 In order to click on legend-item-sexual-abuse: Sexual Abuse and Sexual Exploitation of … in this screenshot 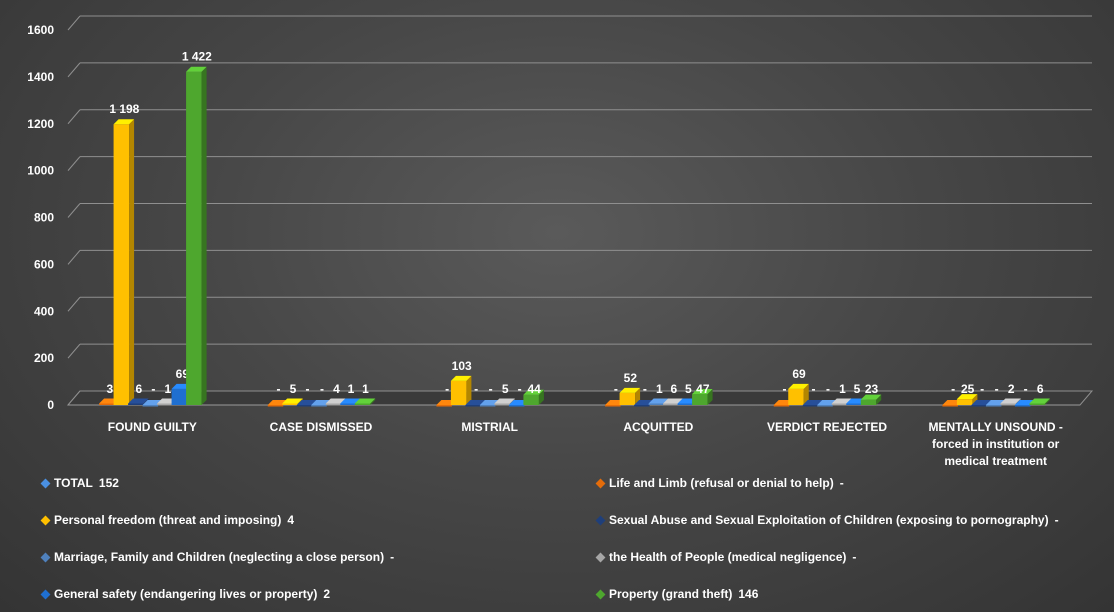, I will do `click(827, 520)`.